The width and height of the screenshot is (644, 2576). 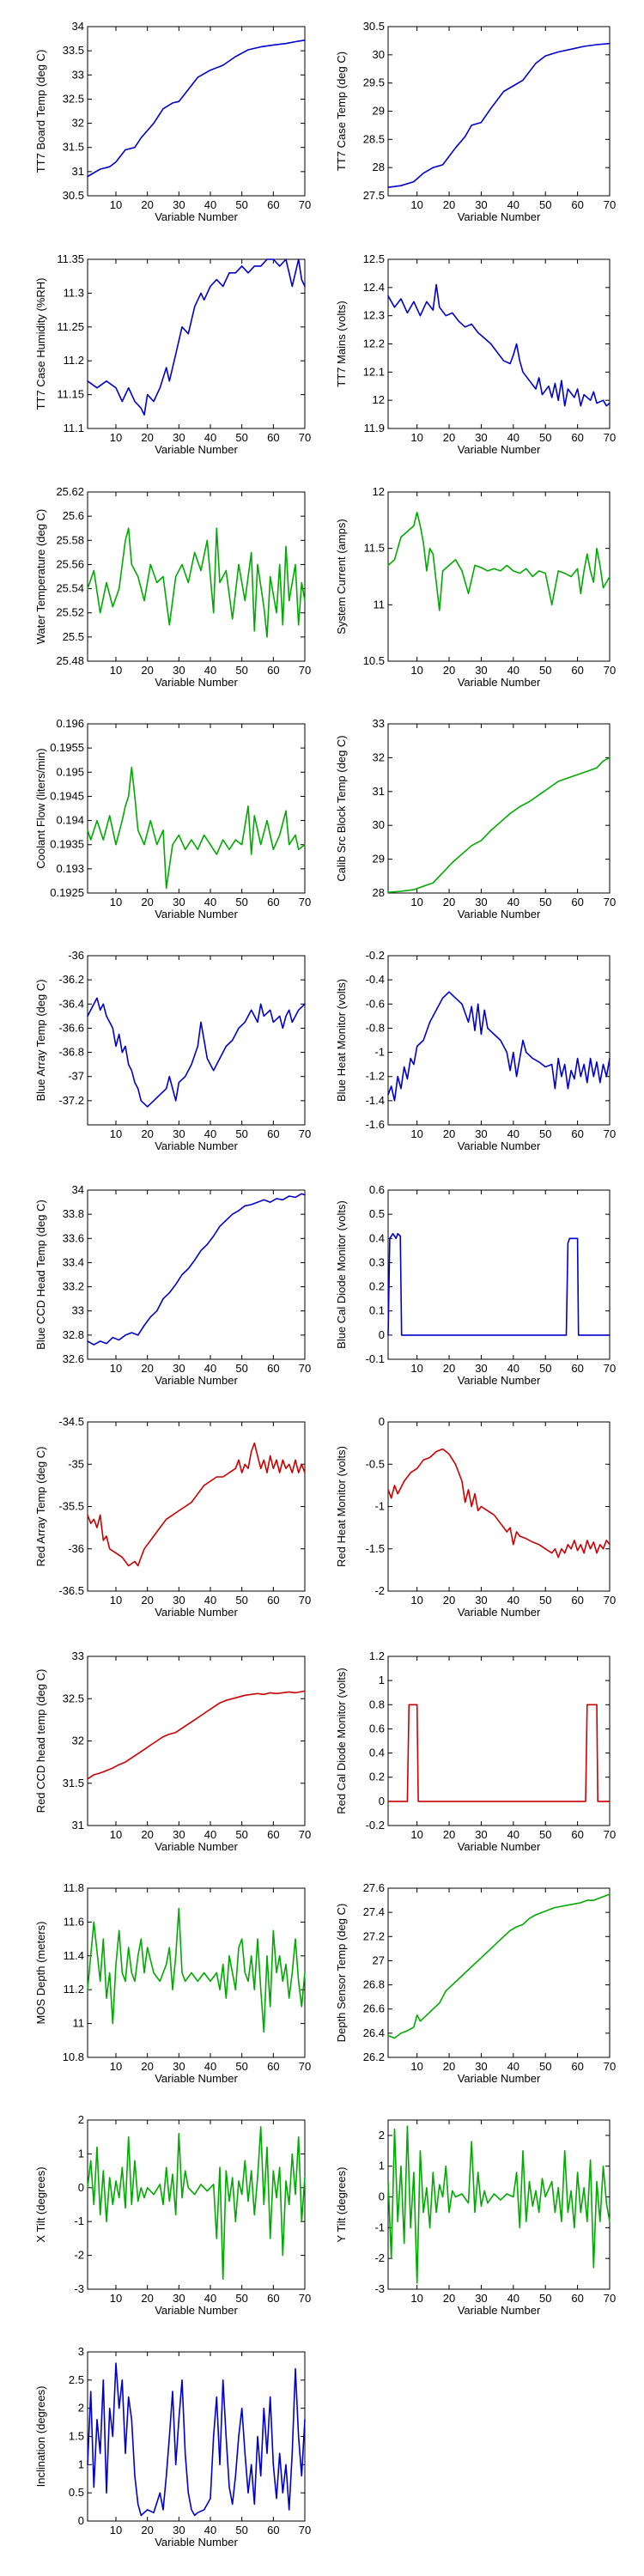 I want to click on y-axis-label: Blue Array Temp (deg C), so click(x=40, y=1040).